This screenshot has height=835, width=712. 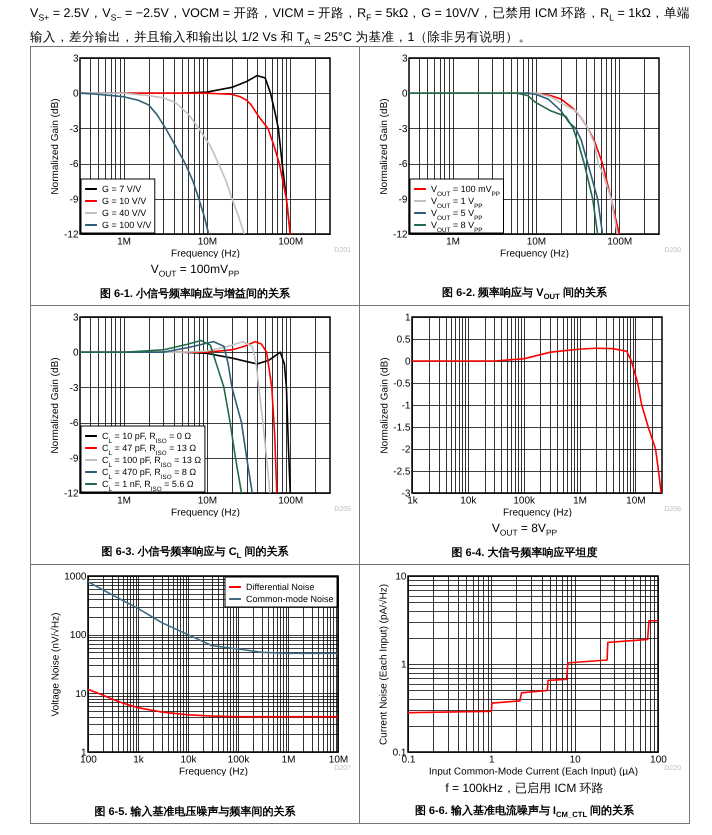 What do you see at coordinates (524, 293) in the screenshot?
I see `text: 图 6-2. 频率响应与 V$_{OUT}$ 间的关系` at bounding box center [524, 293].